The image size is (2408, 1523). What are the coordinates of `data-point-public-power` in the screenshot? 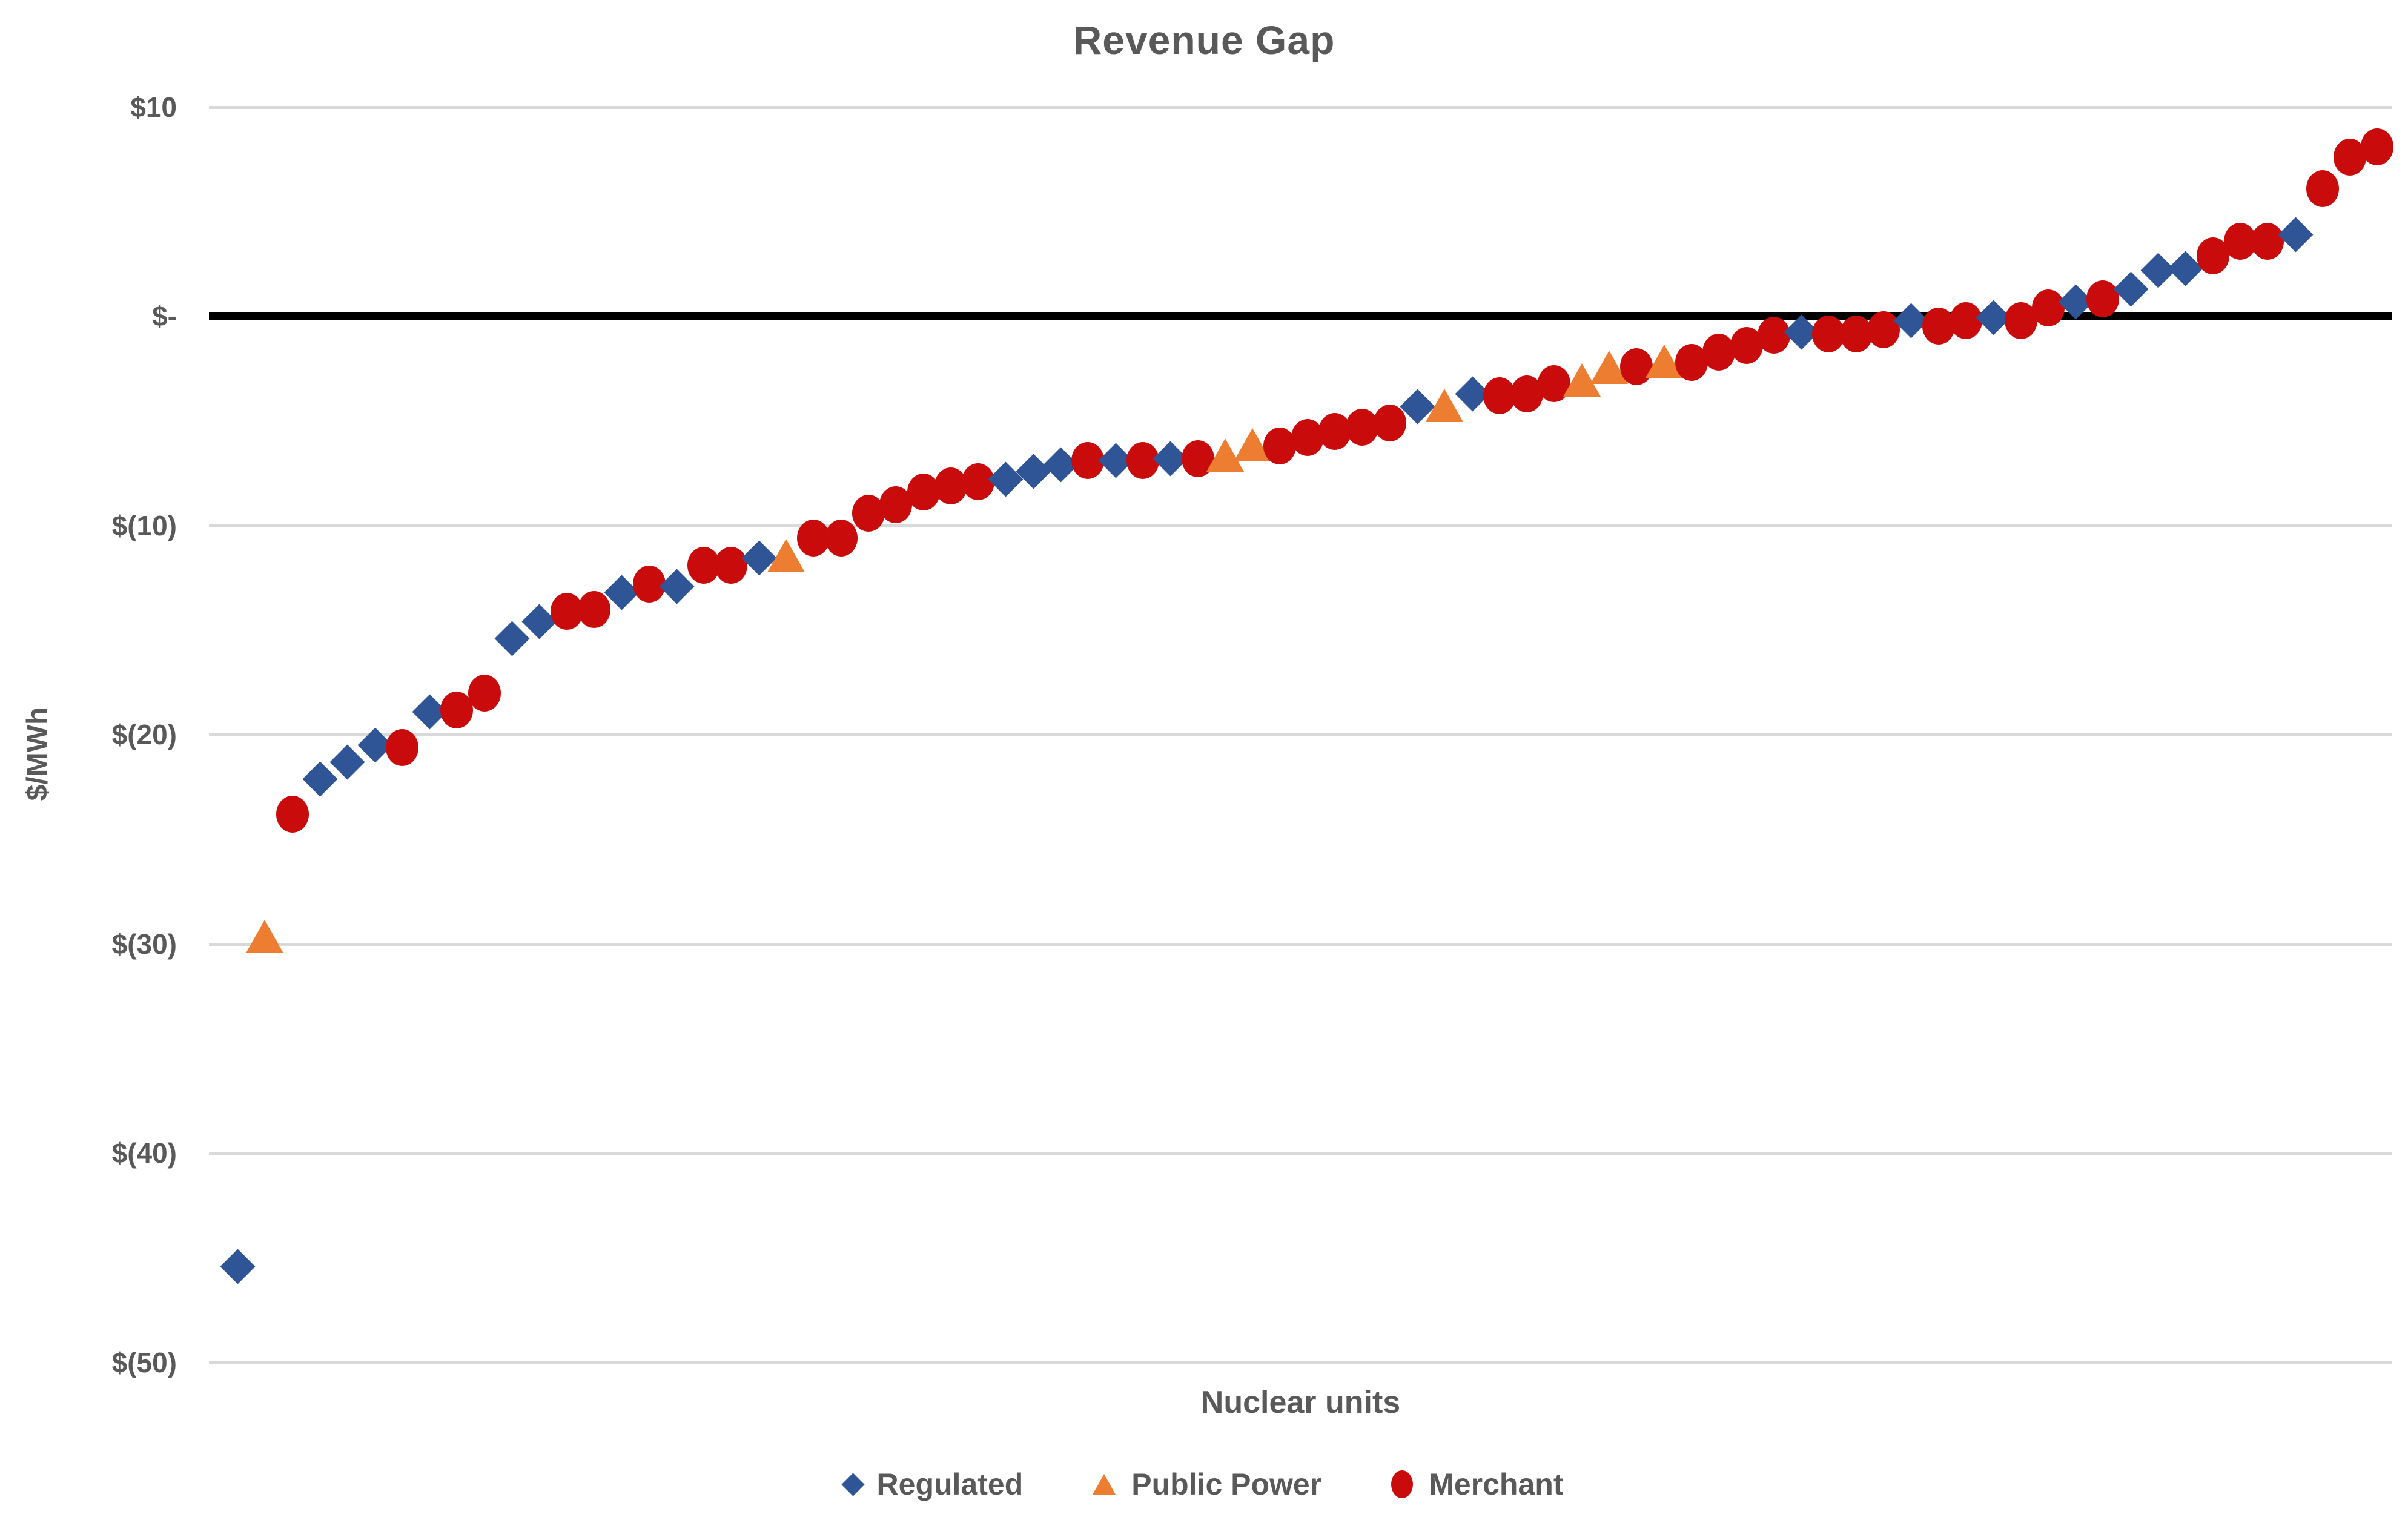 It's located at (265, 937).